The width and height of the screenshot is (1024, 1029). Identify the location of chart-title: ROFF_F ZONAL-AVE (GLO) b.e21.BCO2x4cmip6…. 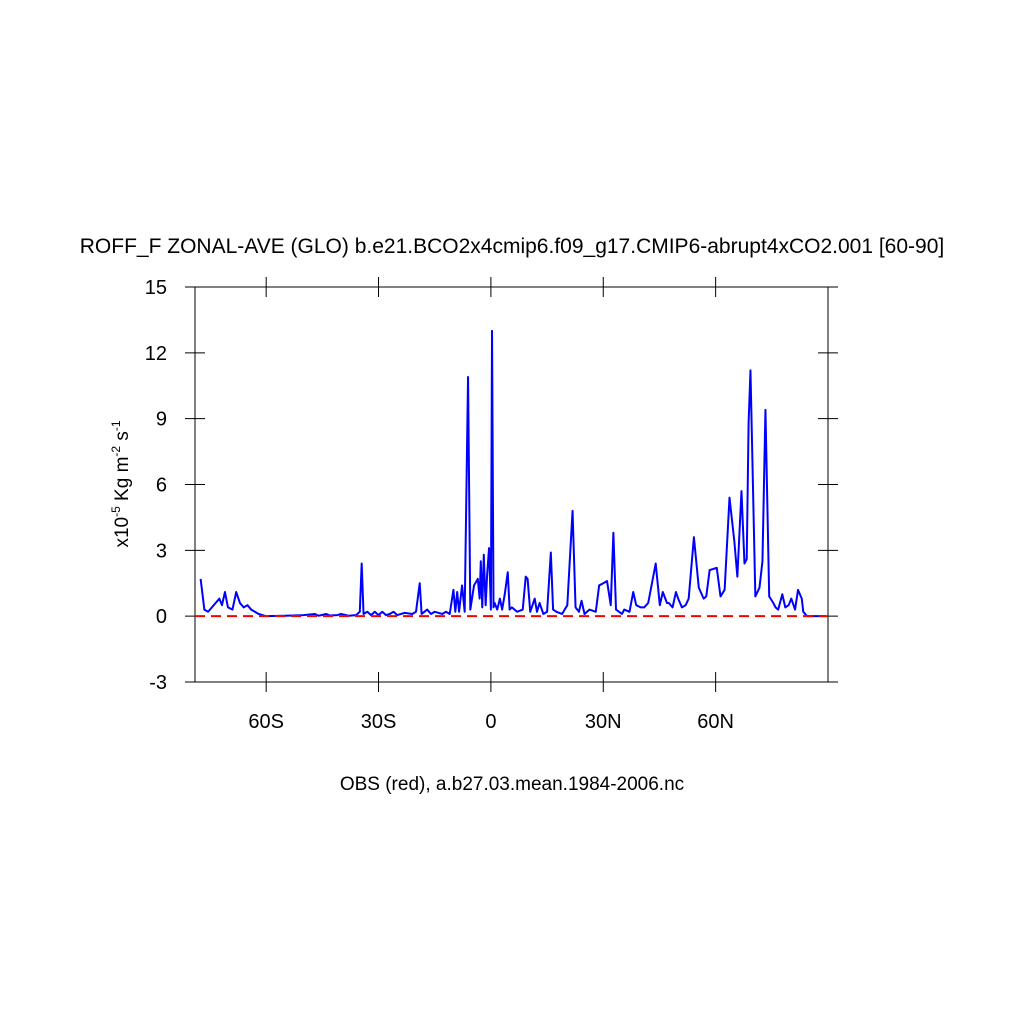
(512, 246).